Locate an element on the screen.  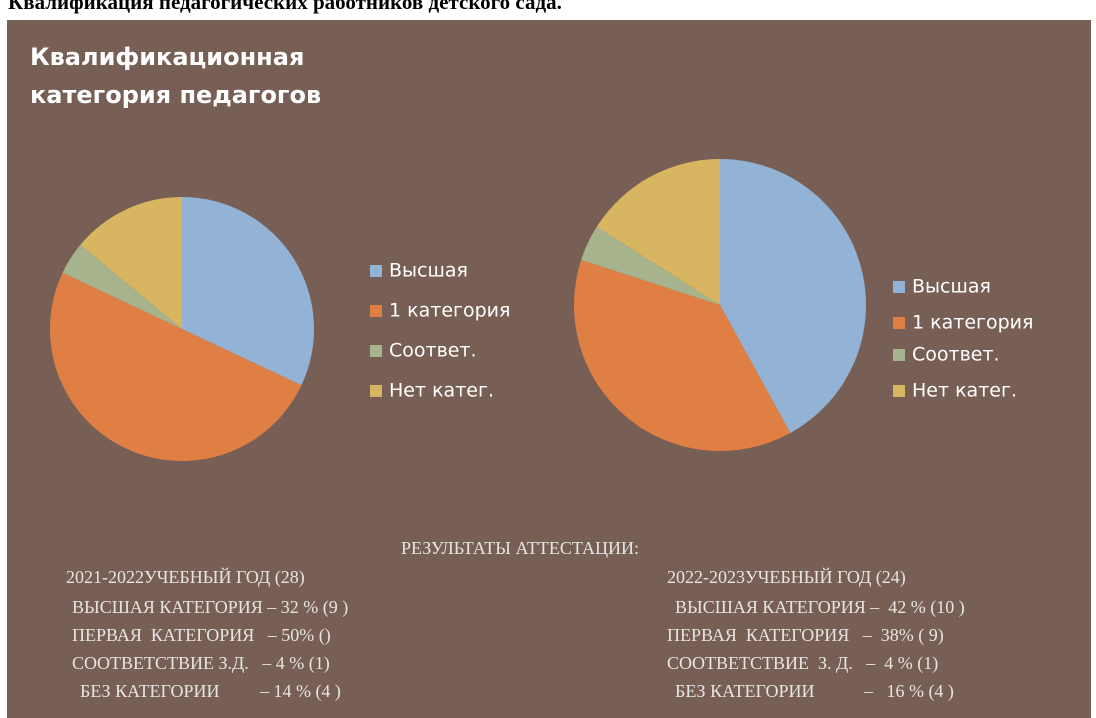
results-line: БЕЗ КАТЕГОРИИ – 14 % (4 ) is located at coordinates (210, 691).